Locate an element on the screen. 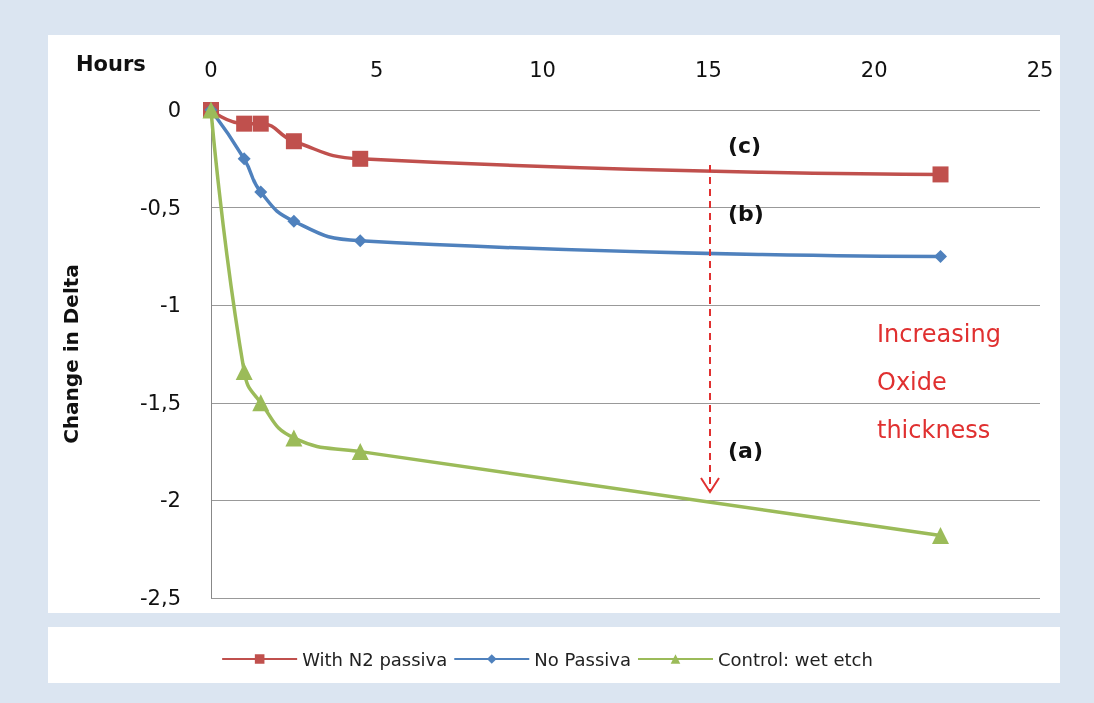 The image size is (1094, 703). x-tick-label: 10 is located at coordinates (542, 69).